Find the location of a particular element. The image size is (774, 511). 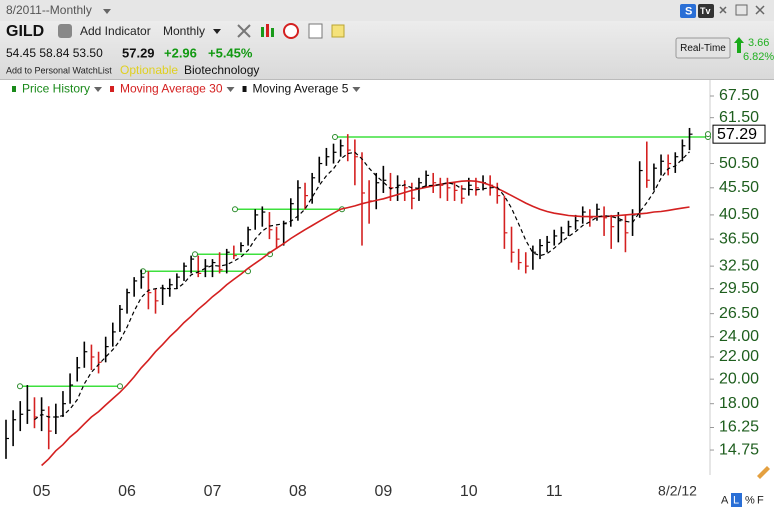

y-tick-label: 40.50 is located at coordinates (739, 214).